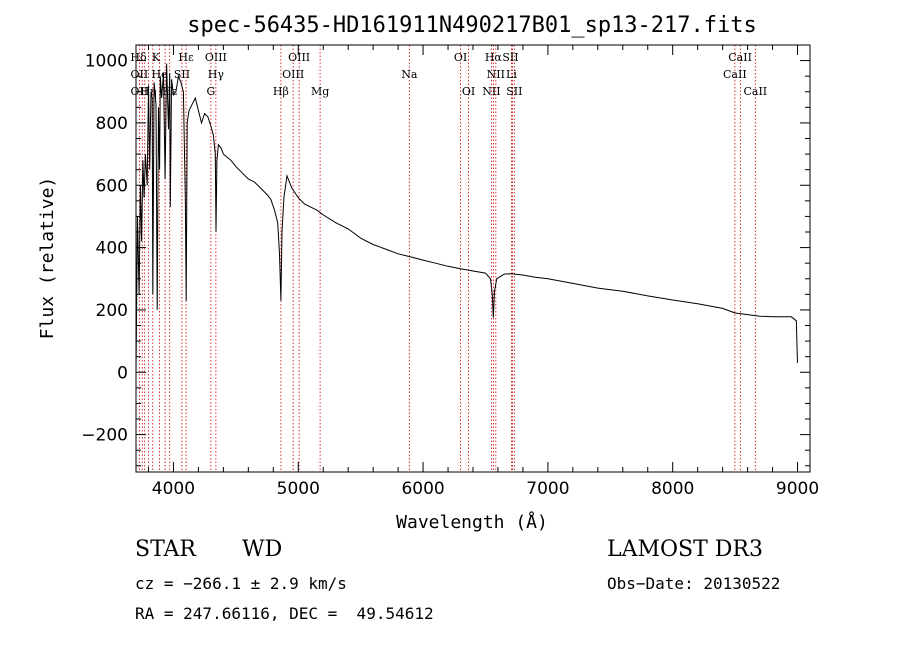 The height and width of the screenshot is (649, 900). Describe the element at coordinates (112, 249) in the screenshot. I see `y-tick-label: 400` at that location.